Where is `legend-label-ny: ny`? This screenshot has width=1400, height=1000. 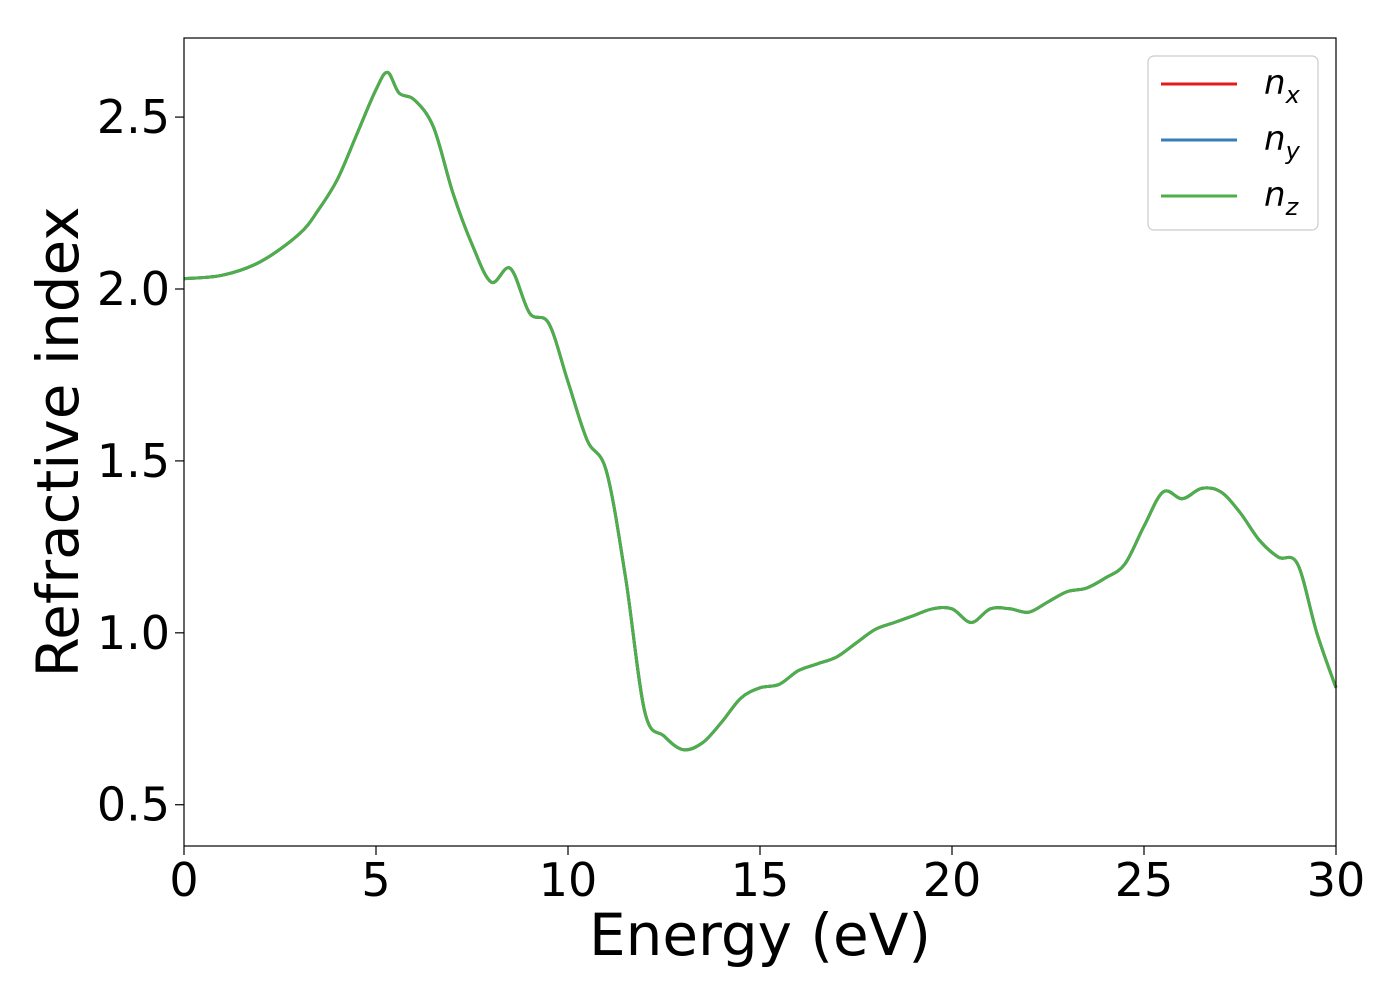
legend-label-ny: ny is located at coordinates (1282, 142).